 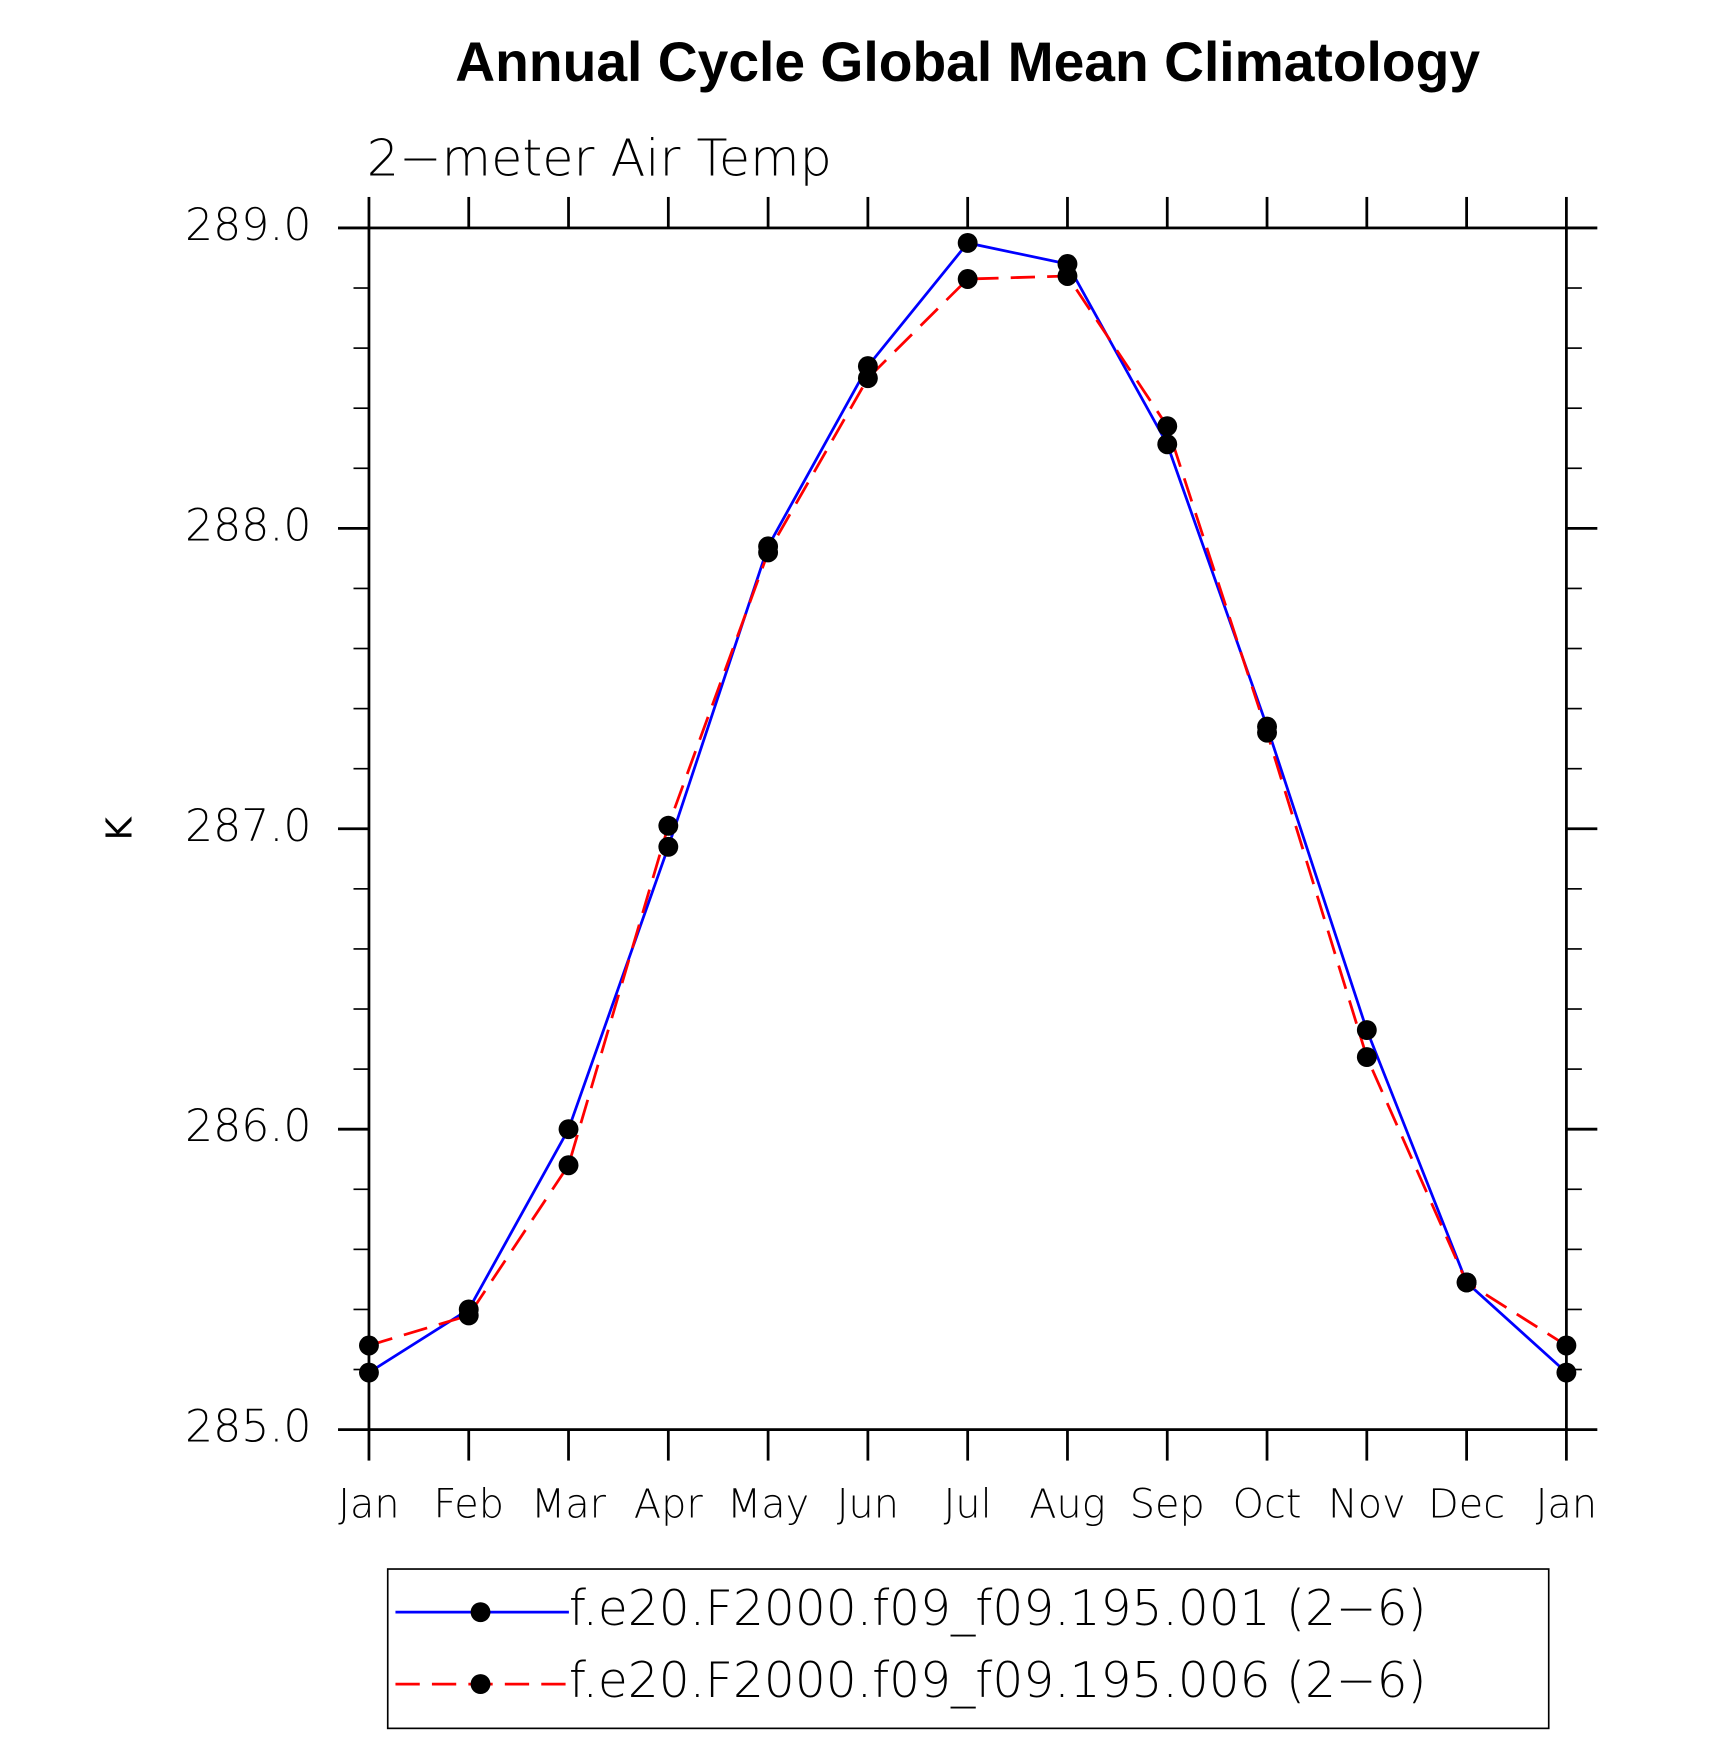 I want to click on y-tick-label: 285.0, so click(x=248, y=1427).